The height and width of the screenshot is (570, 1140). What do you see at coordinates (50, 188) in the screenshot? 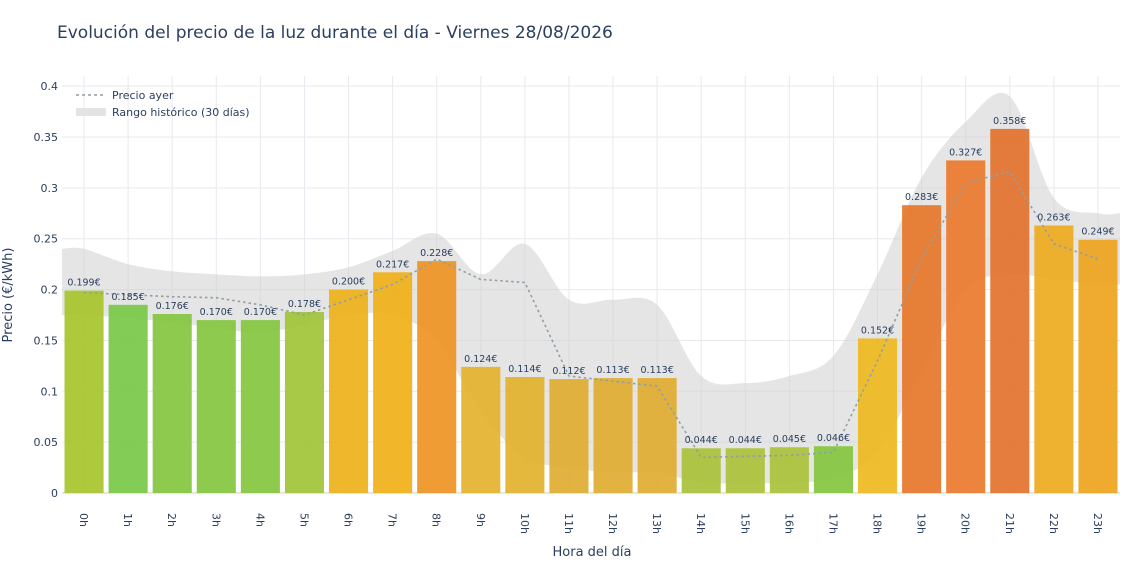
I see `y-tick-label: 0.3` at bounding box center [50, 188].